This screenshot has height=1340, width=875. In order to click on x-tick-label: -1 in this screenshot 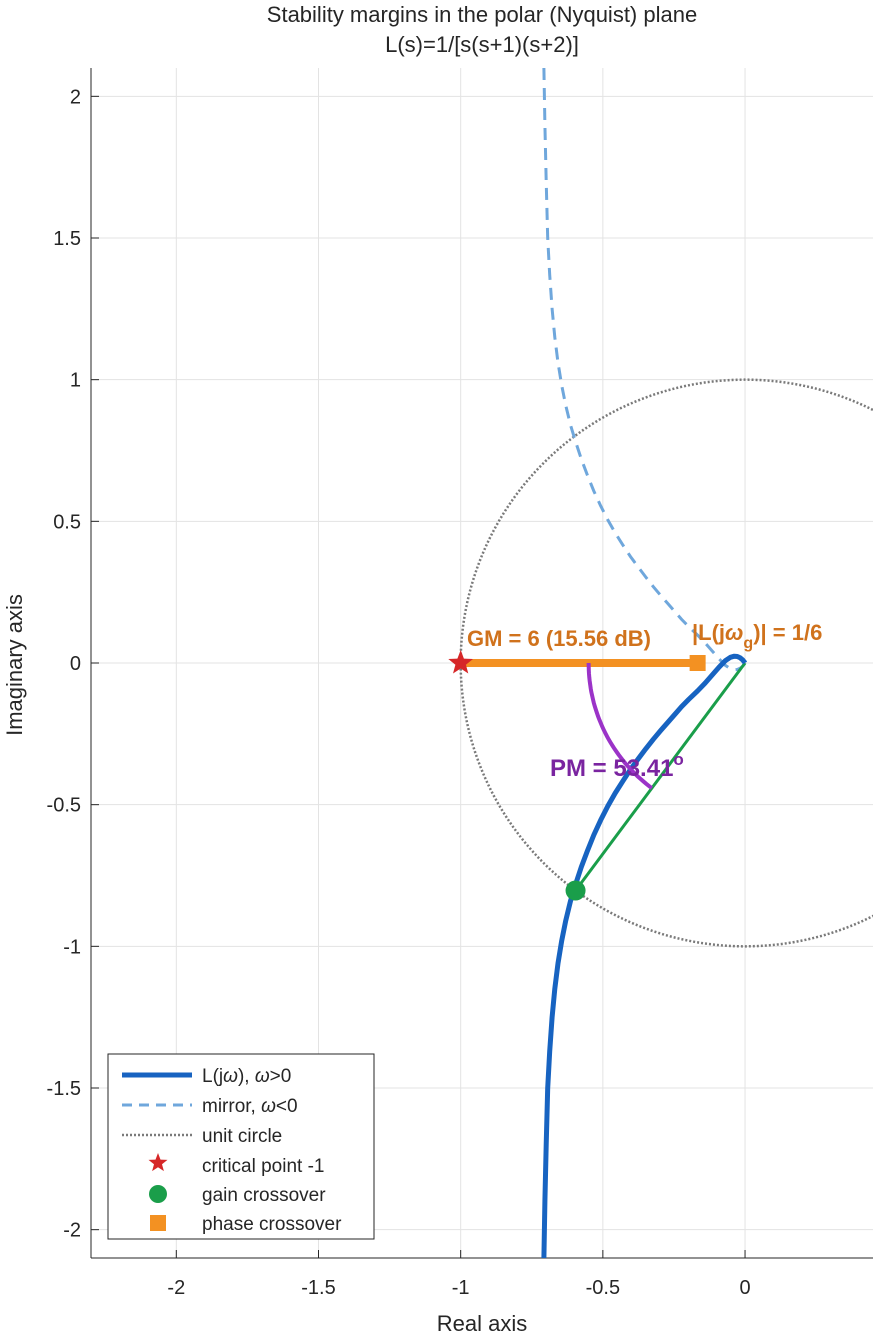, I will do `click(461, 1288)`.